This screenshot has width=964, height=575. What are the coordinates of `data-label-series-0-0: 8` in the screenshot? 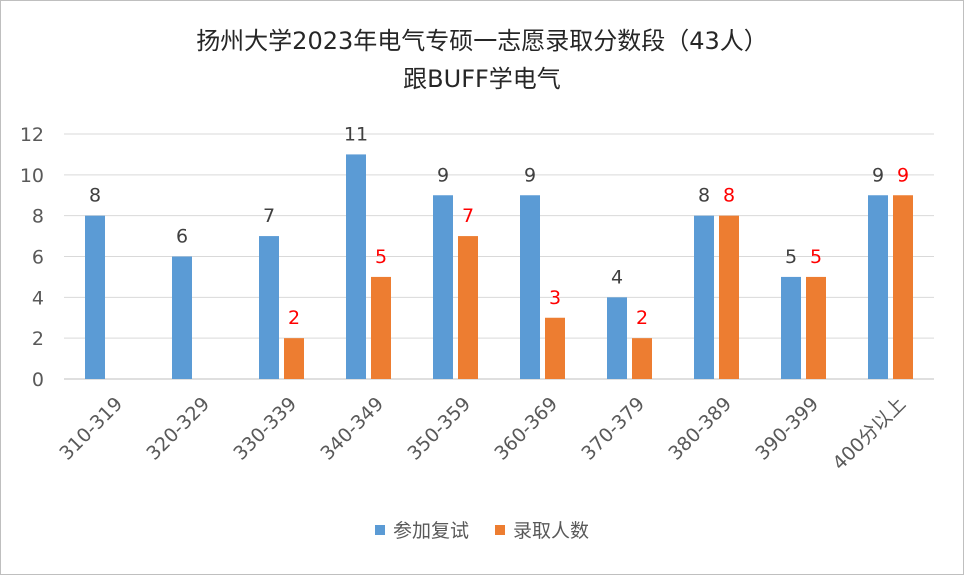 It's located at (95, 196).